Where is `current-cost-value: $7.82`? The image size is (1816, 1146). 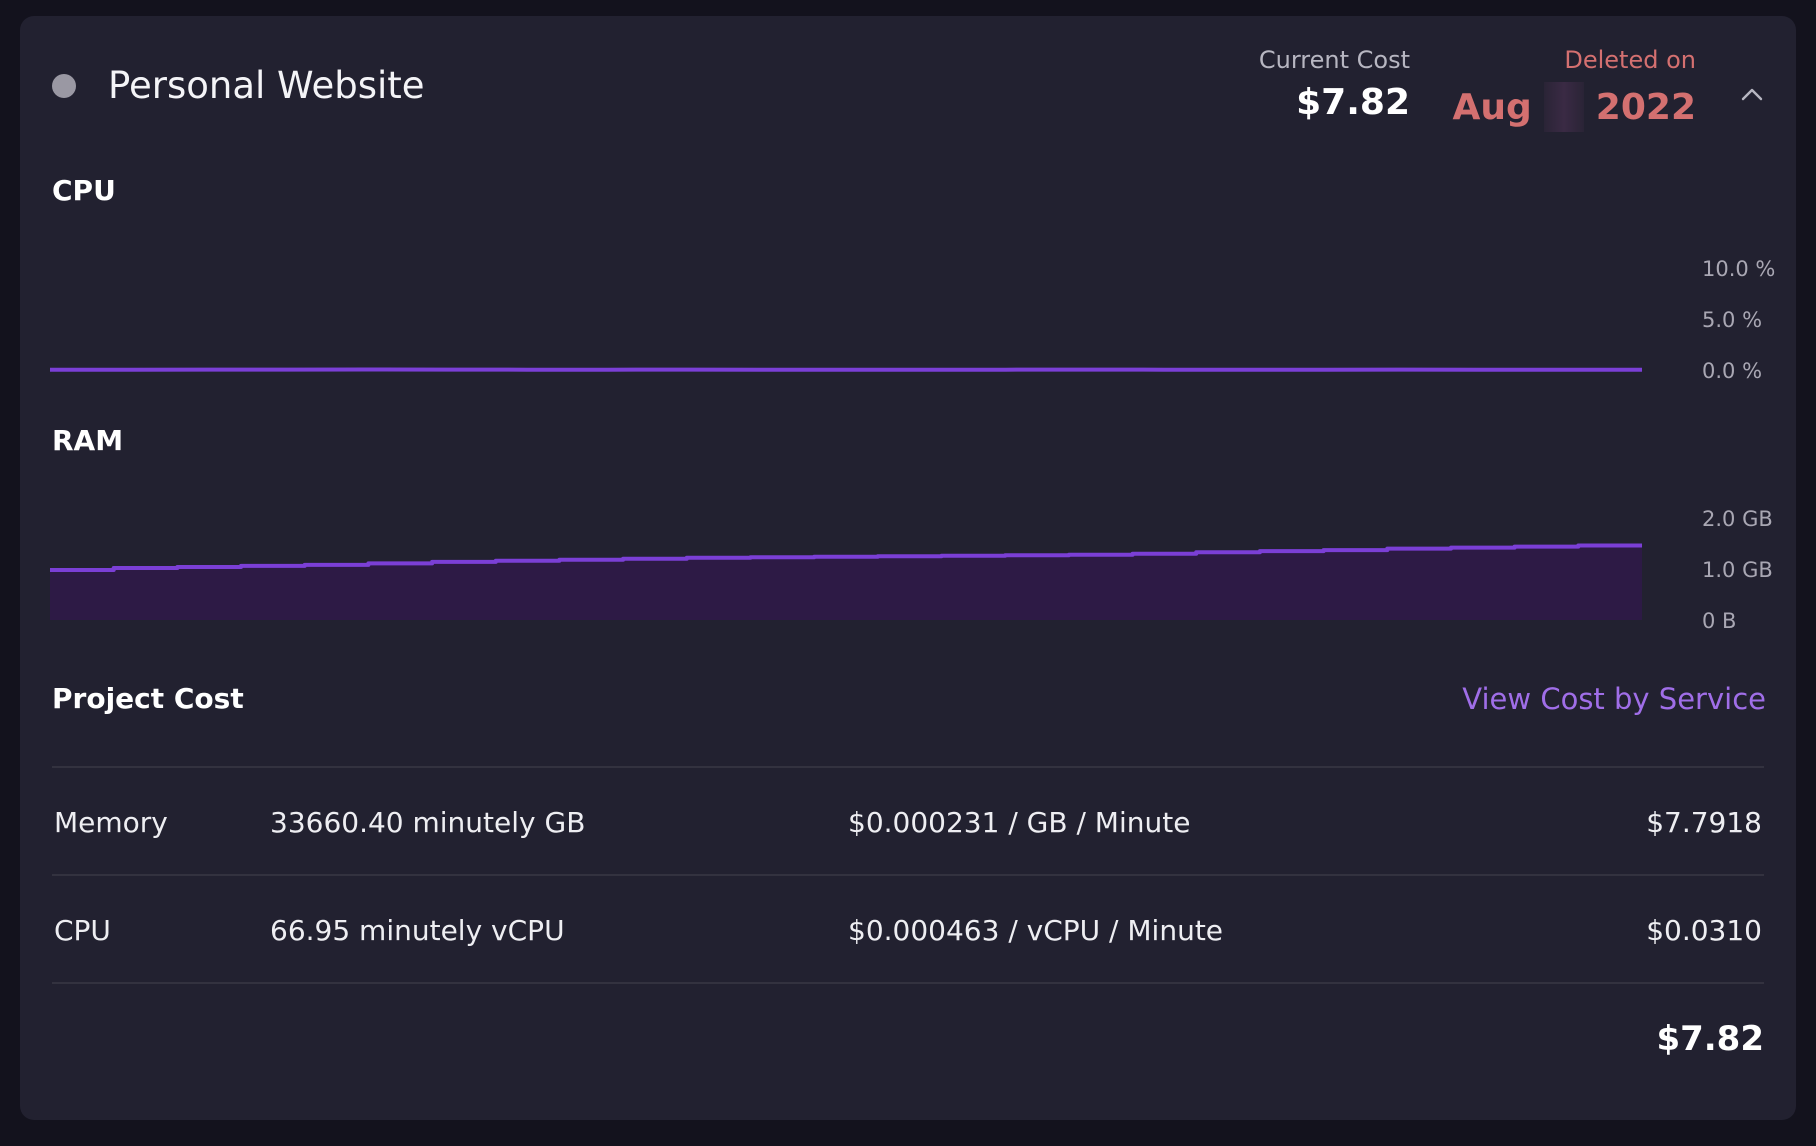 current-cost-value: $7.82 is located at coordinates (1353, 102).